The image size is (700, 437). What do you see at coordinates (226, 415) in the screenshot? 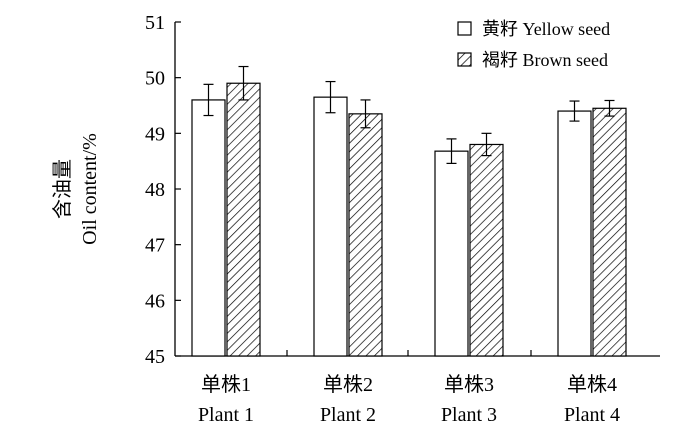
I see `x-category-label-en: Plant 1` at bounding box center [226, 415].